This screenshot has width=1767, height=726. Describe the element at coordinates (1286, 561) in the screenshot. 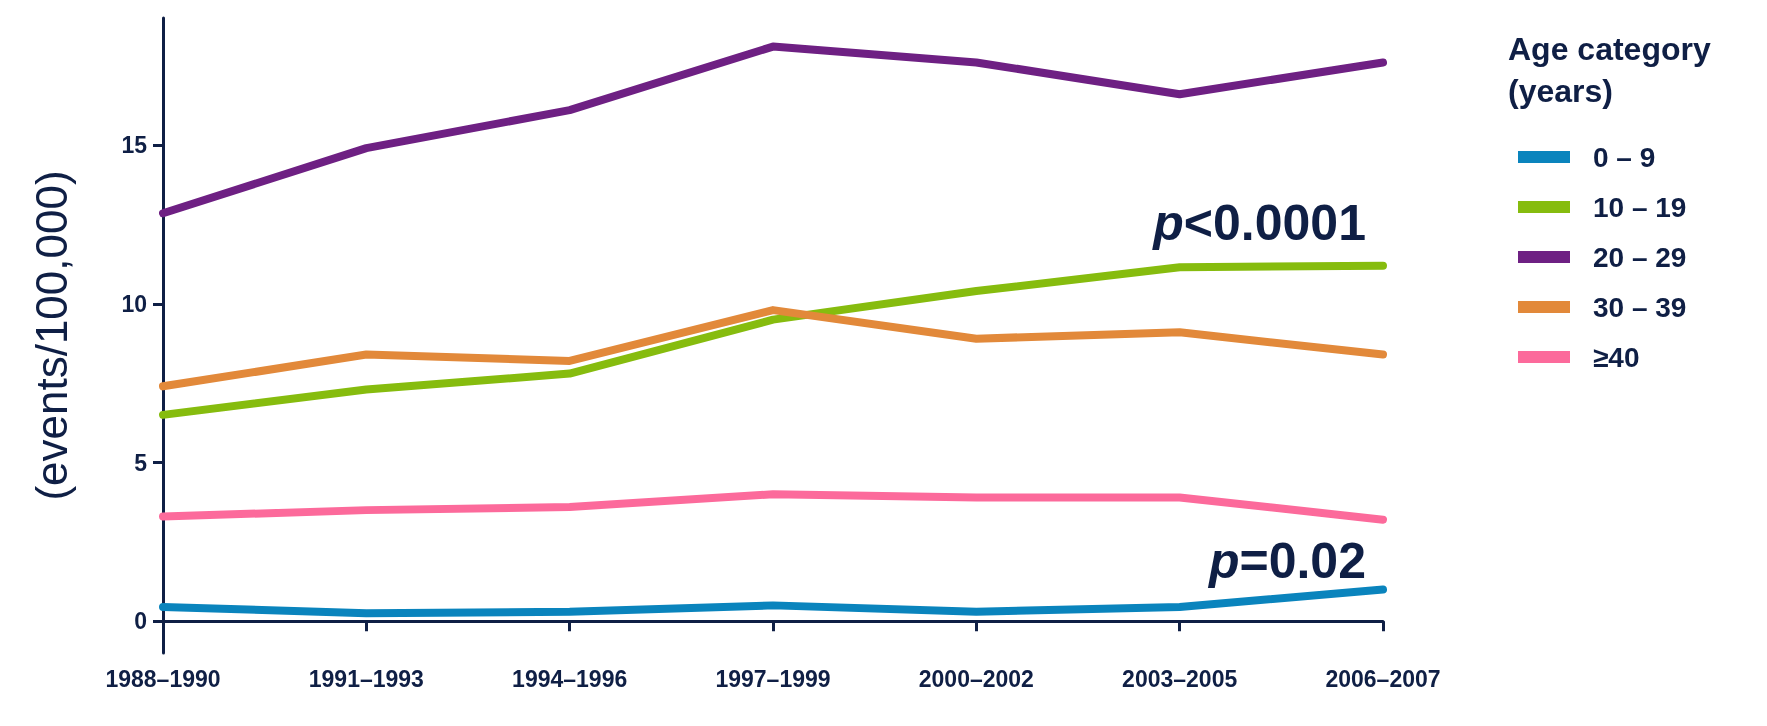

I see `annotation: p=0.02` at that location.